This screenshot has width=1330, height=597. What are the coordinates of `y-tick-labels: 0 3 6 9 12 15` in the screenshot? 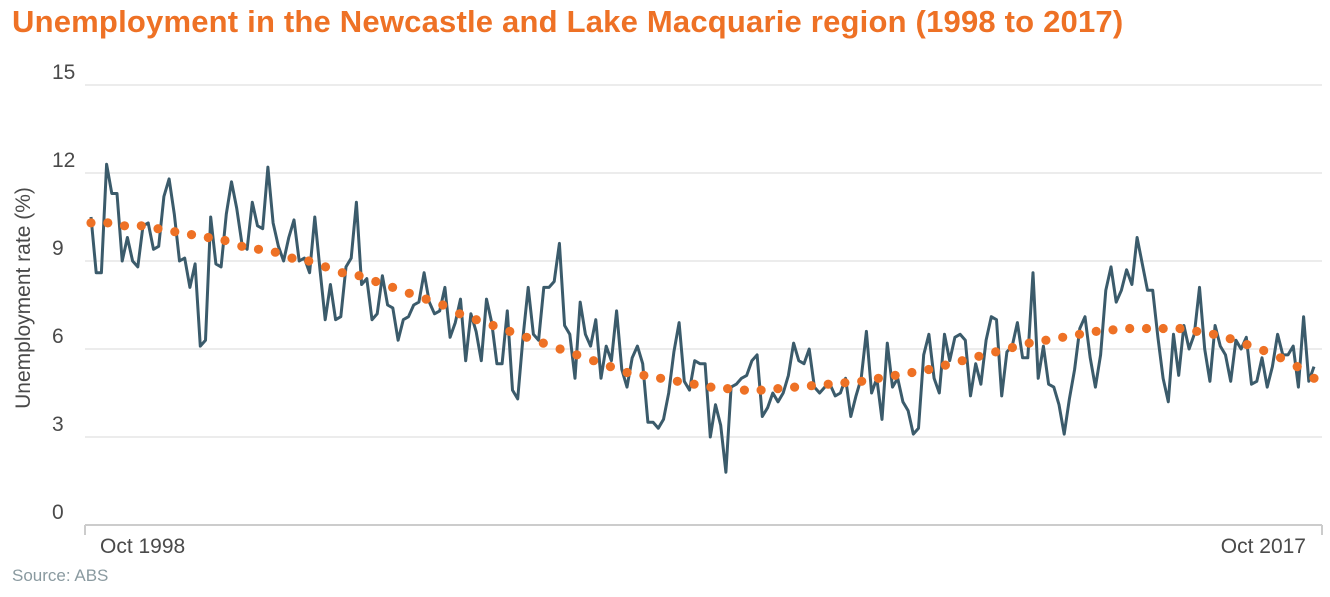 It's located at (63, 292).